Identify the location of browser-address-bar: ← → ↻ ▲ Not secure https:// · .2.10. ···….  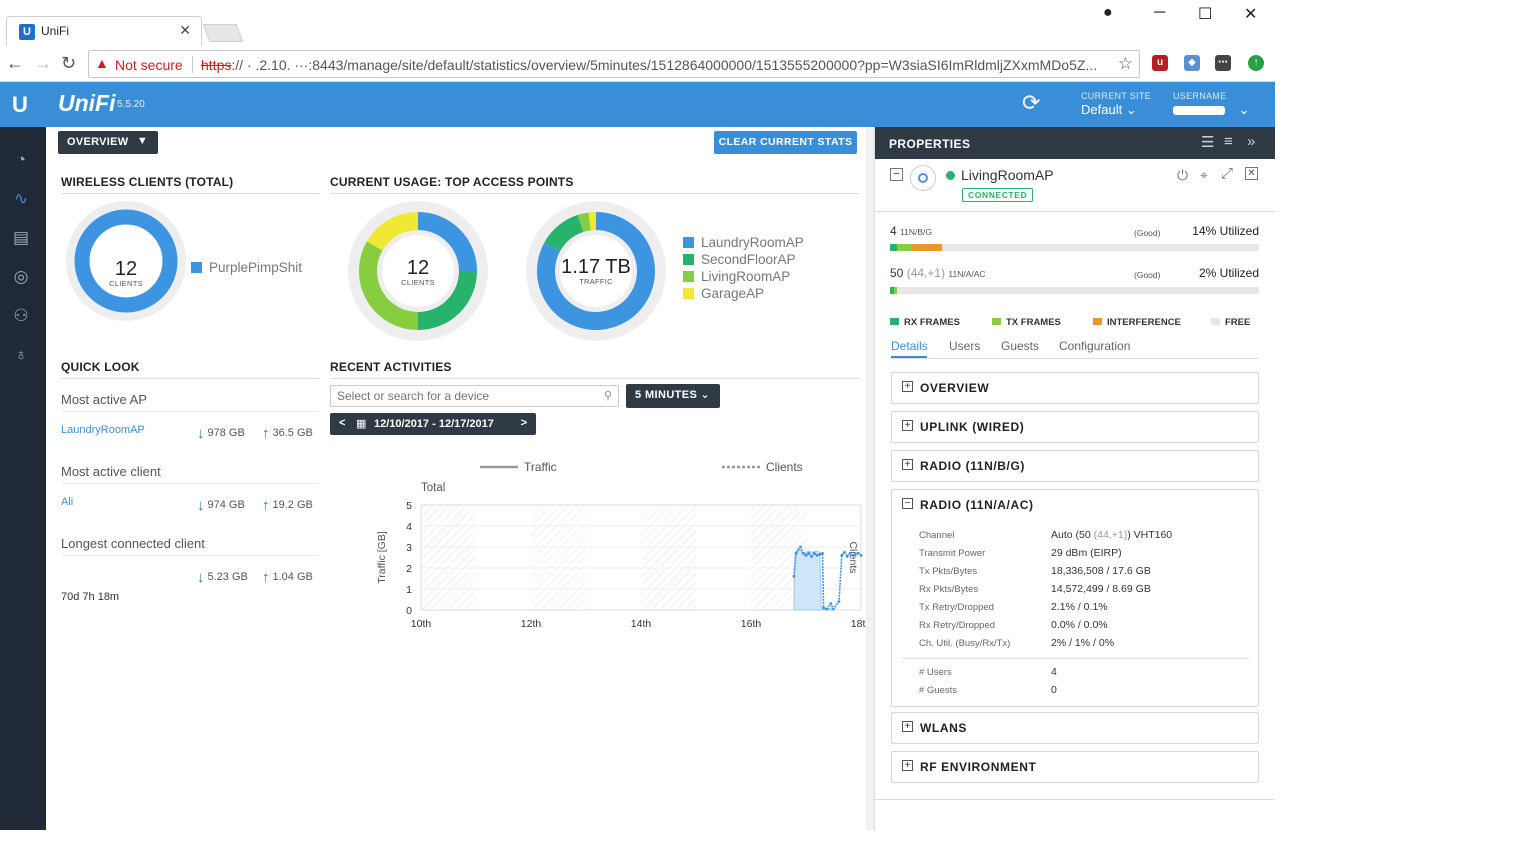
(637, 64).